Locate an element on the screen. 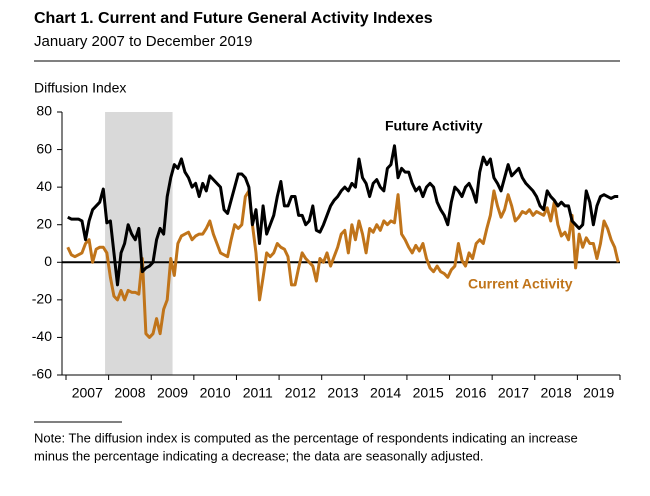 This screenshot has width=650, height=496. x-tick-label: 2010 is located at coordinates (215, 393).